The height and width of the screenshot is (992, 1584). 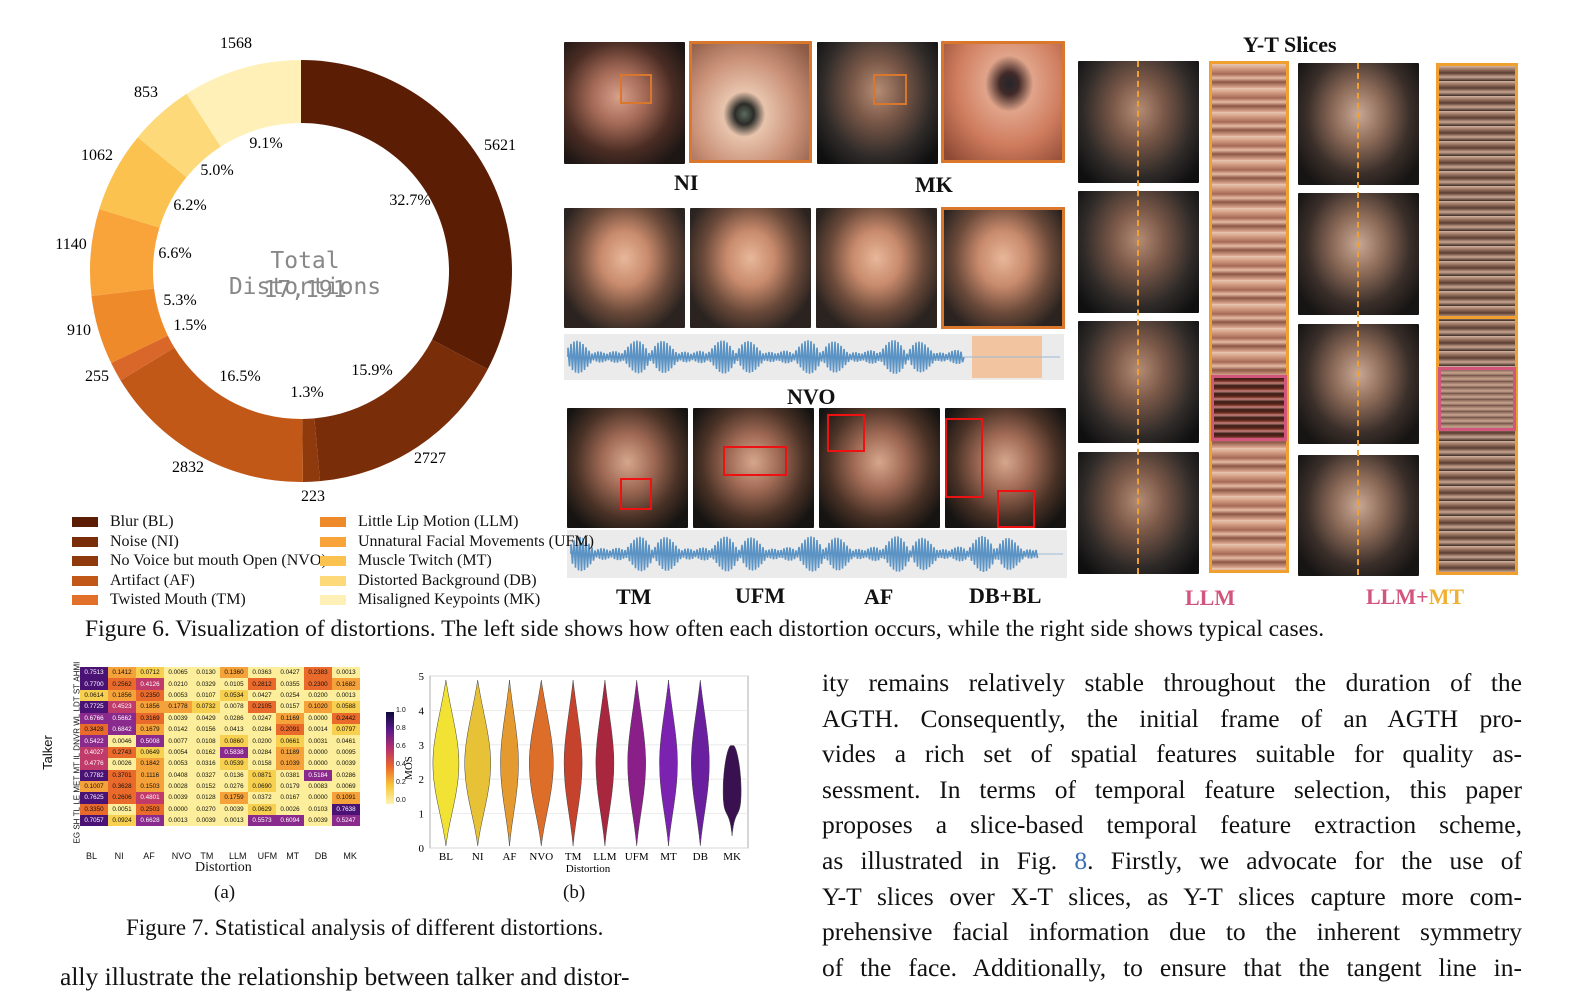 What do you see at coordinates (122, 752) in the screenshot?
I see `heatmap-cell: 0.2743` at bounding box center [122, 752].